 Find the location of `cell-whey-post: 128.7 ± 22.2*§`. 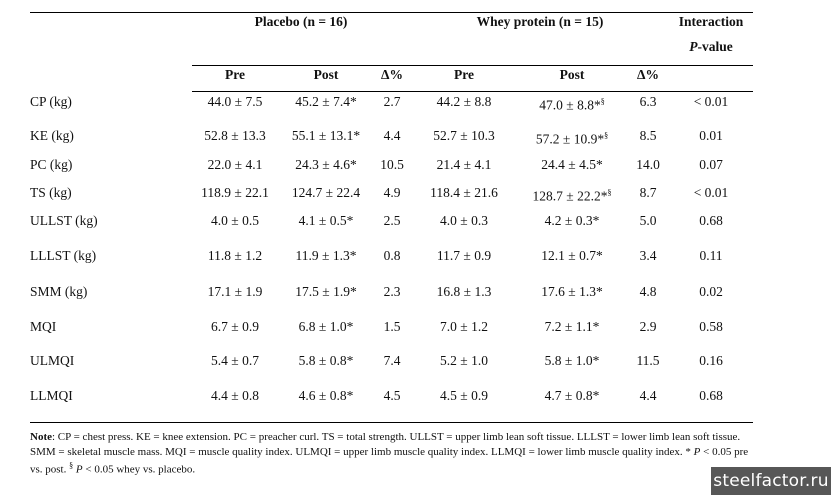

cell-whey-post: 128.7 ± 22.2*§ is located at coordinates (572, 195).